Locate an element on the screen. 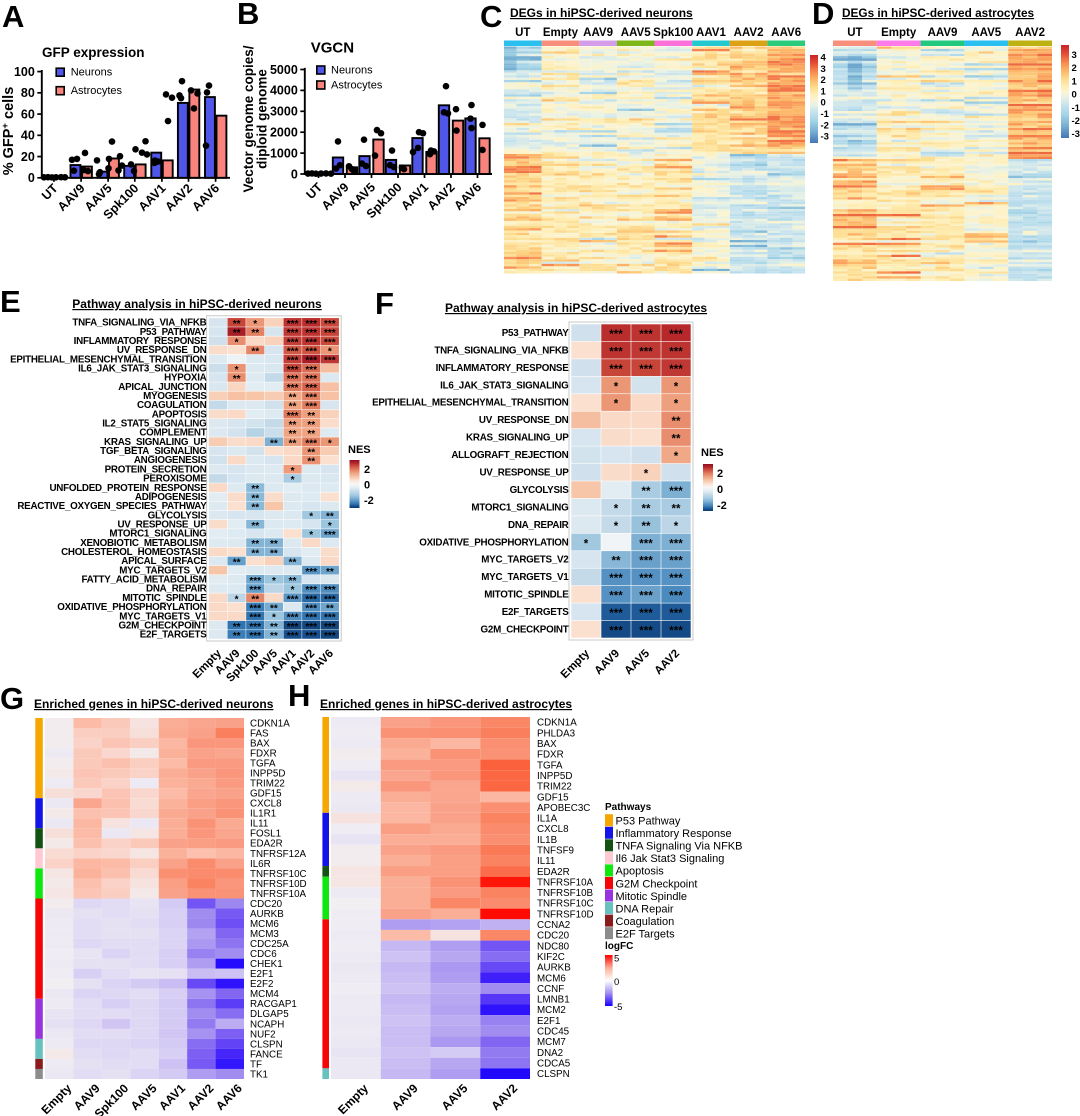 The width and height of the screenshot is (1080, 1116). svg-text: MCM7 is located at coordinates (551, 1042).